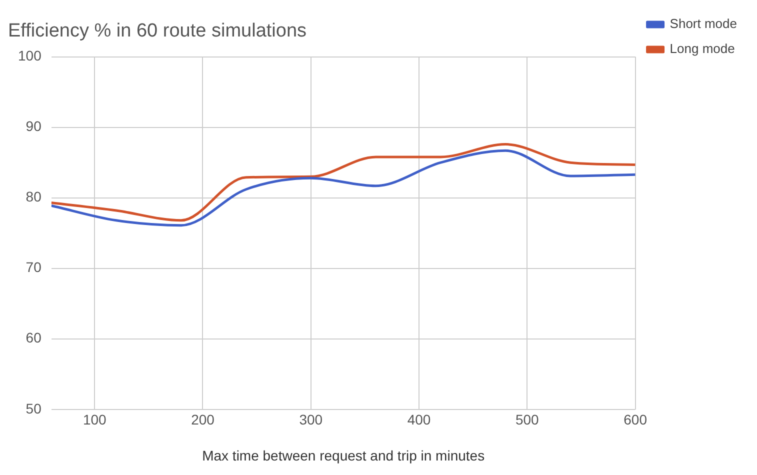 The height and width of the screenshot is (475, 757). I want to click on y-tick-label: 70, so click(34, 267).